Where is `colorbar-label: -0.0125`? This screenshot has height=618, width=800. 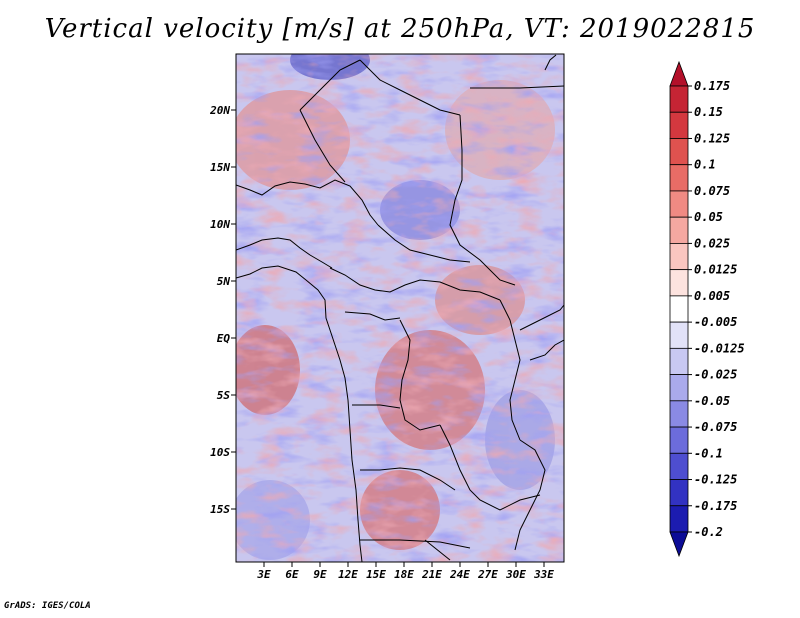
colorbar-label: -0.0125 is located at coordinates (719, 348).